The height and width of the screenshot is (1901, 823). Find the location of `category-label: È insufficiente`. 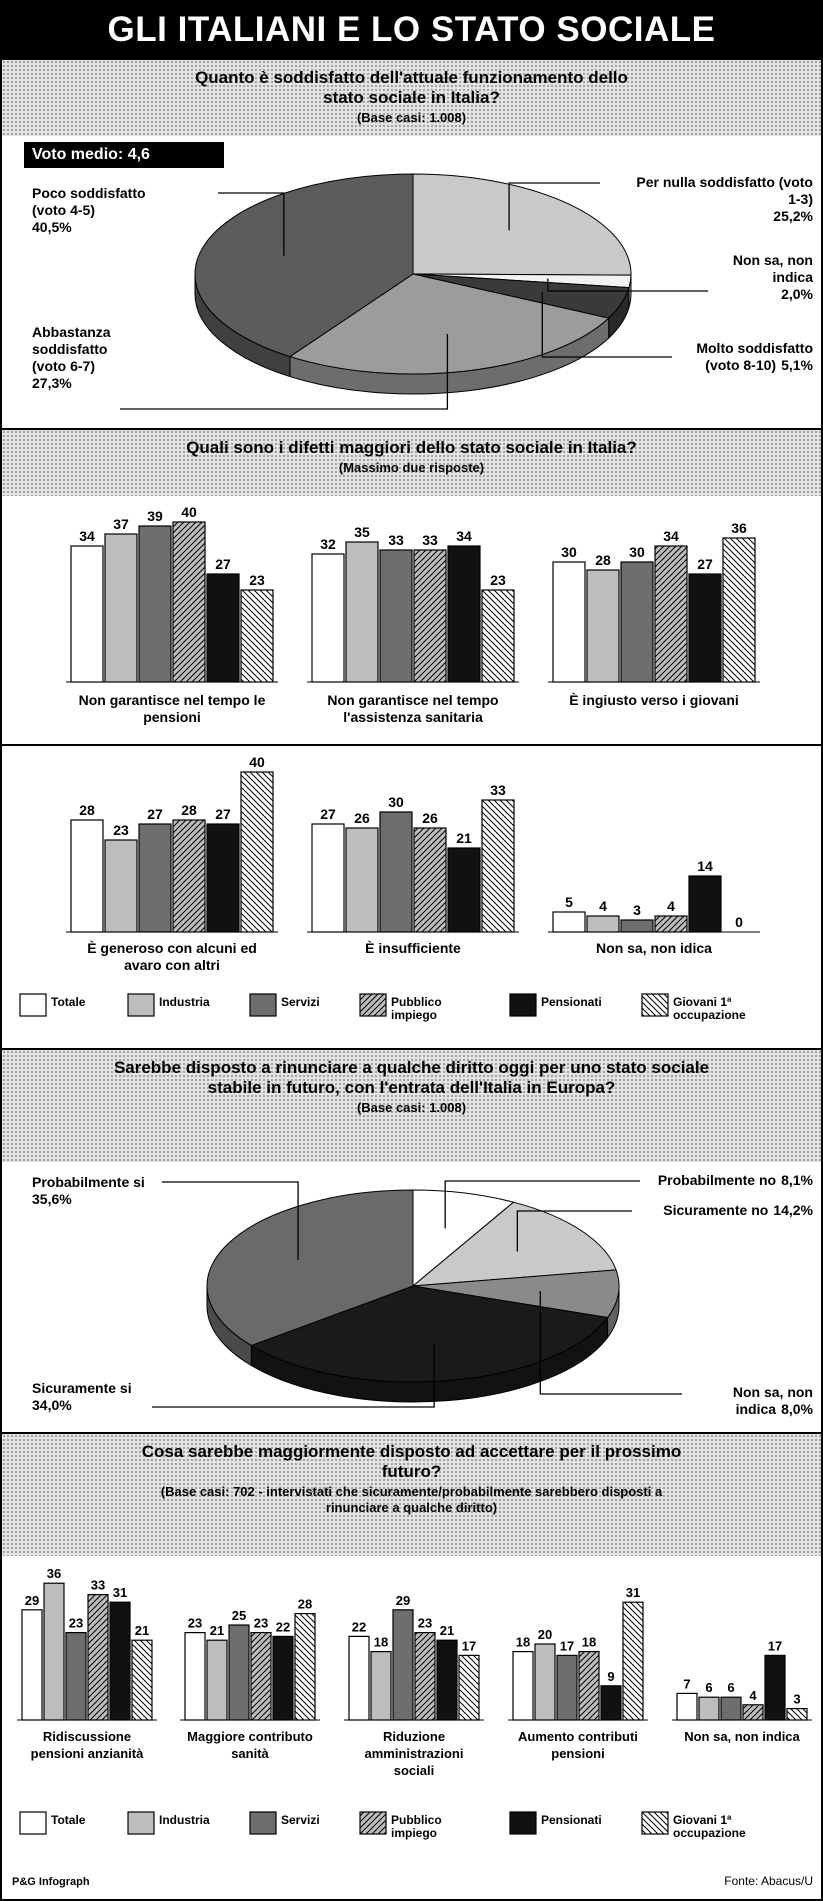

category-label: È insufficiente is located at coordinates (413, 948).